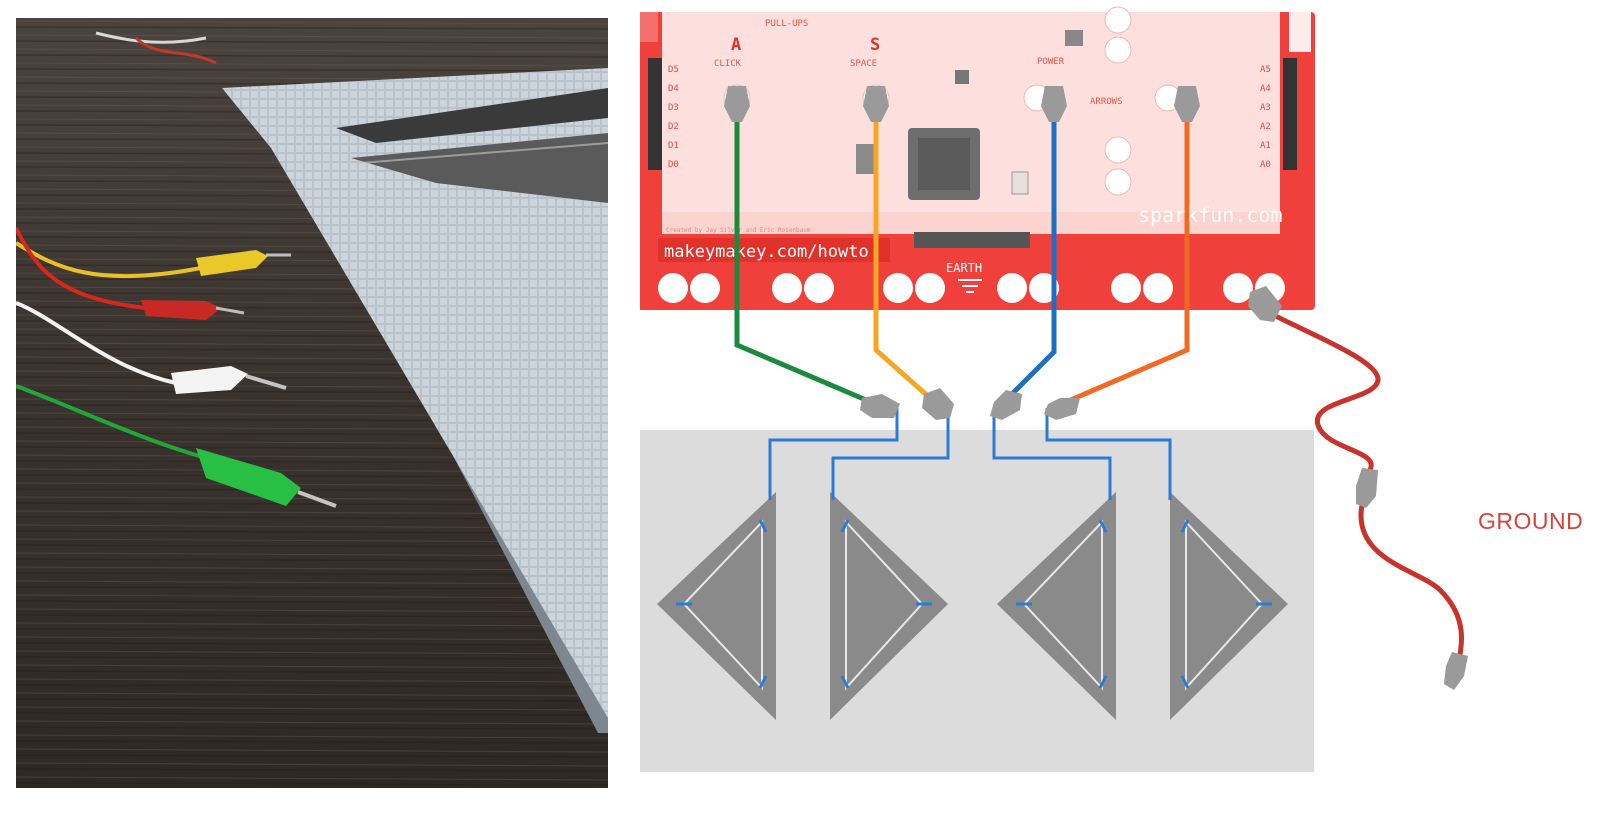 Image resolution: width=1618 pixels, height=814 pixels. I want to click on clip-l-top, so click(1187, 104).